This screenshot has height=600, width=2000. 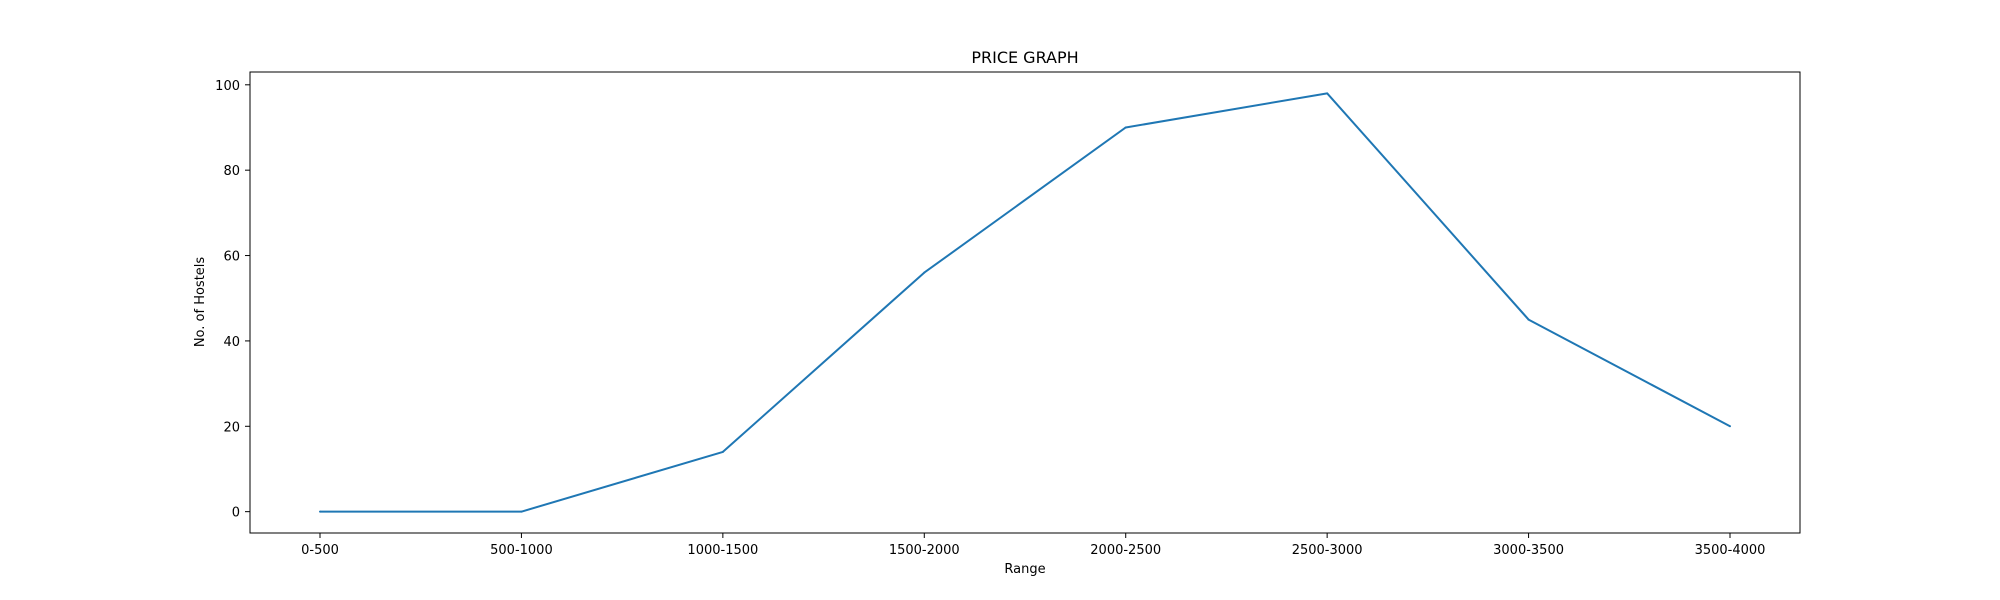 I want to click on x-tick-label: 3000-3500, so click(x=1528, y=550).